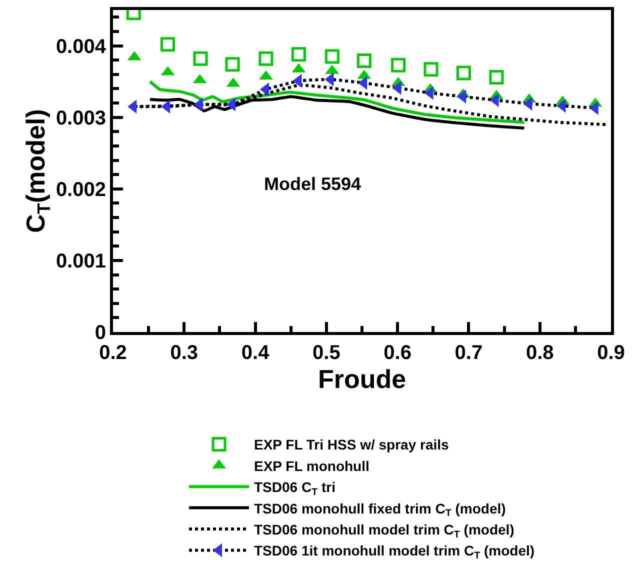 The image size is (637, 565). Describe the element at coordinates (352, 444) in the screenshot. I see `legend-label: EXP FL Tri HSS w/ spray rails` at that location.